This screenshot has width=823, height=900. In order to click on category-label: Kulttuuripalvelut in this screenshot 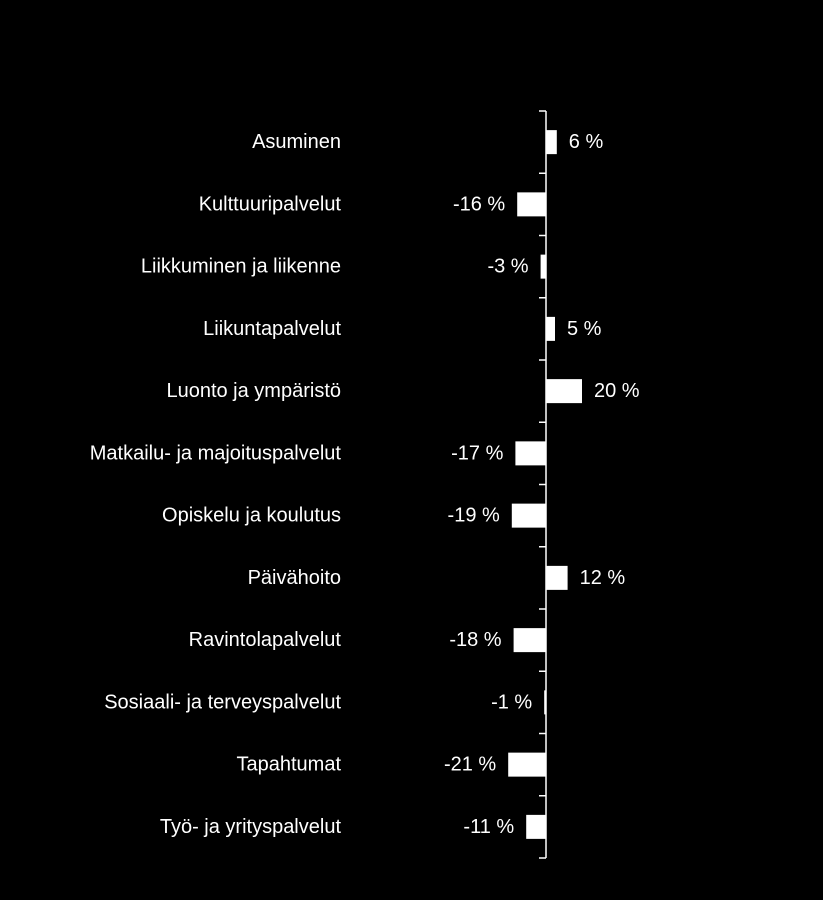, I will do `click(270, 204)`.